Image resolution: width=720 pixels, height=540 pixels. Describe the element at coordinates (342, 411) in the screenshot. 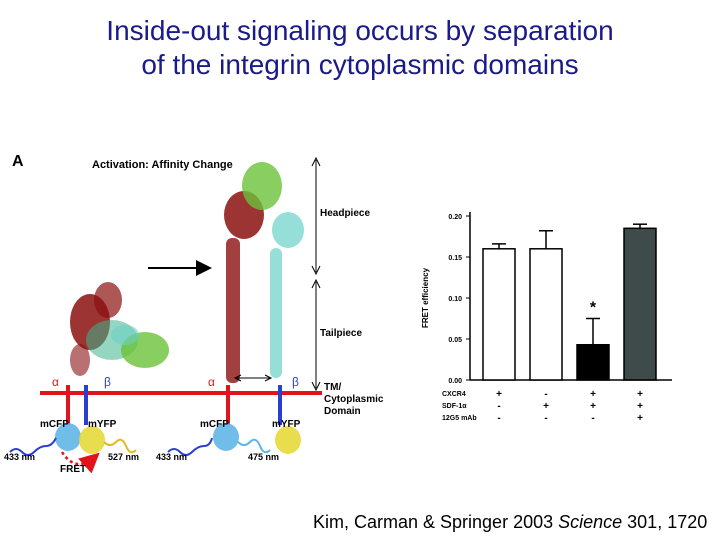

I see `tm-label-3: Domain` at that location.